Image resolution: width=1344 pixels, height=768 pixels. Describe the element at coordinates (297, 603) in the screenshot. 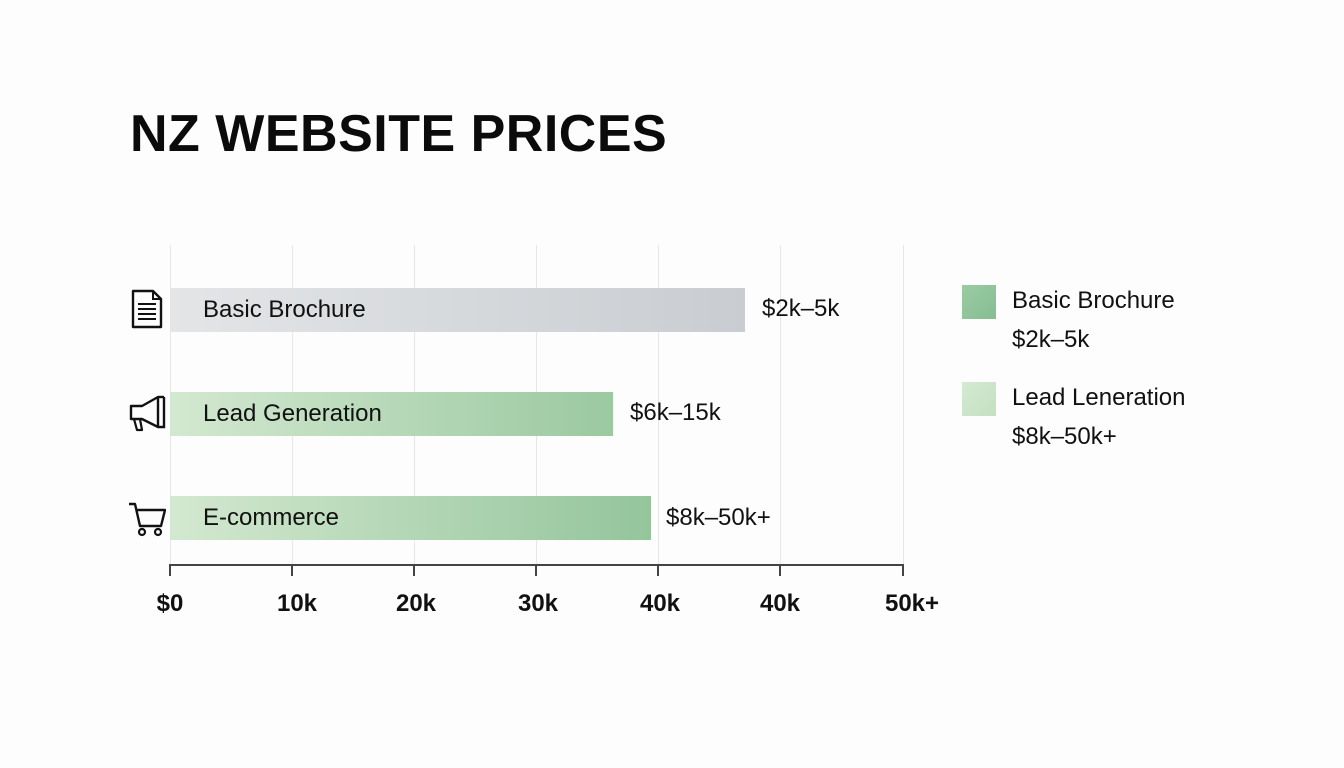

I see `tick-label: 10k` at that location.